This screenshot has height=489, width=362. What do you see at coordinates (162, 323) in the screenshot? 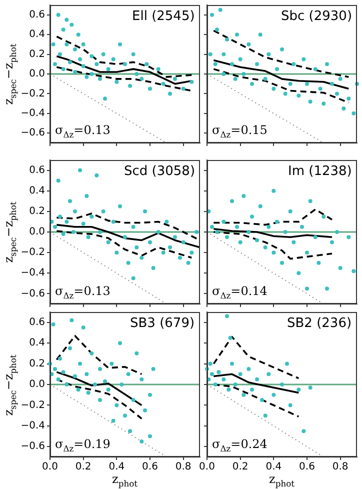
I see `chart-title: SB3 (679)` at bounding box center [162, 323].